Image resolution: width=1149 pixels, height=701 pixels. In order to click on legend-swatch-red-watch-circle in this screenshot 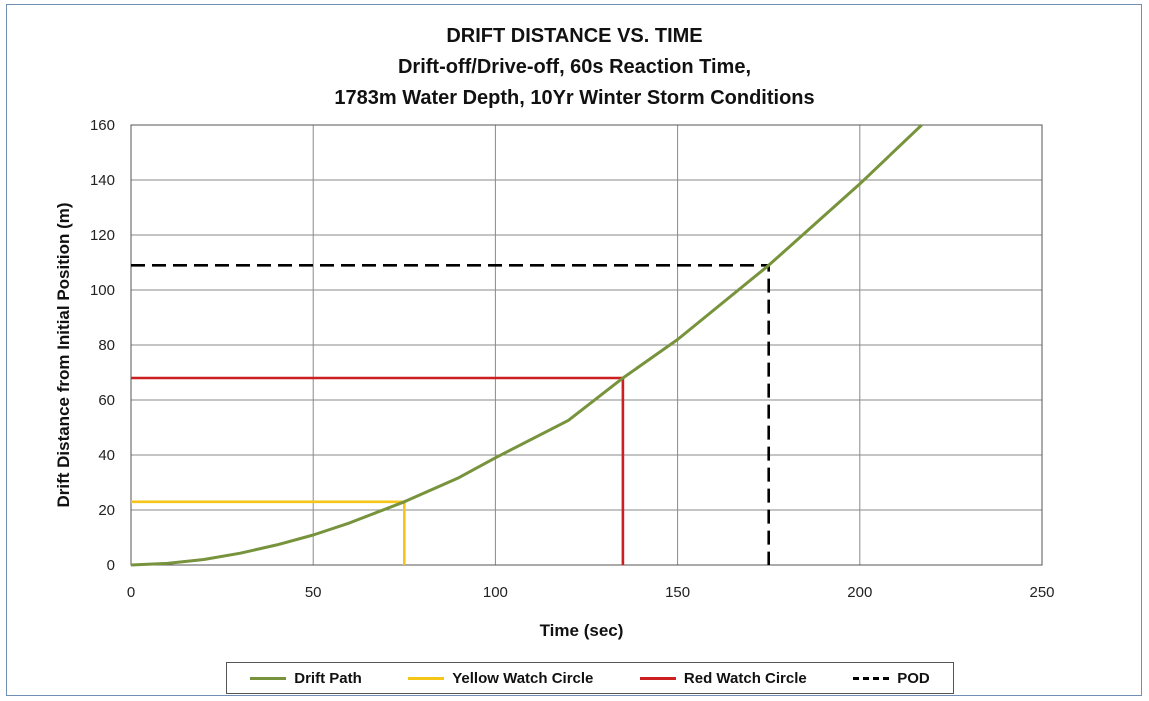, I will do `click(657, 678)`.